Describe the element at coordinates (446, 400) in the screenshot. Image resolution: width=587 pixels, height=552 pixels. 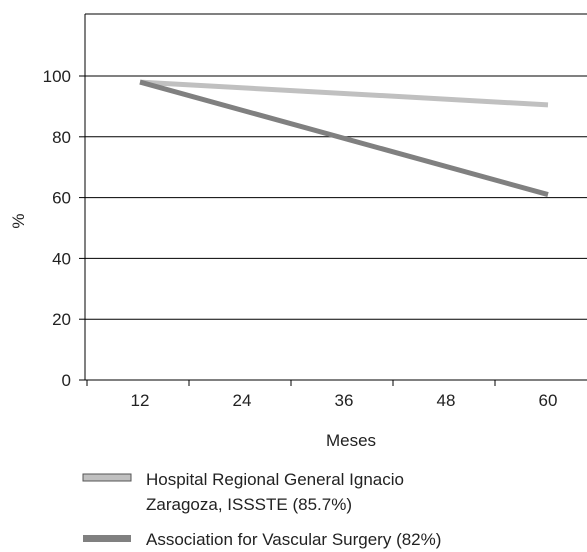
I see `x-tick-label: 48` at that location.